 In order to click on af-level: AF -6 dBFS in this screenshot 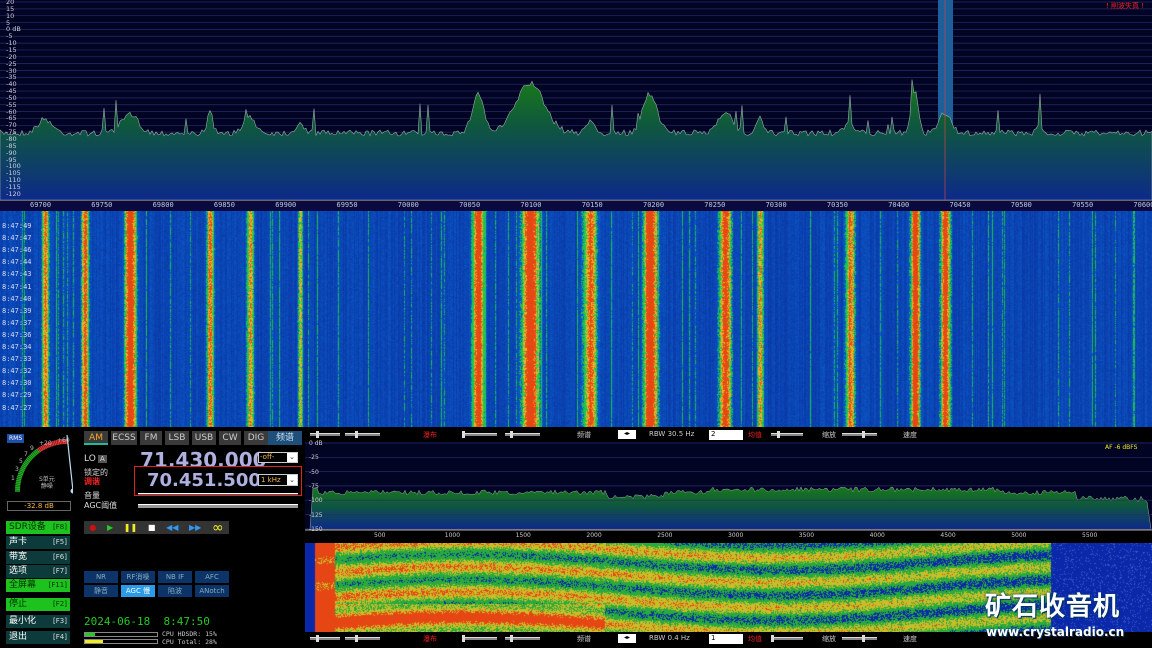, I will do `click(1121, 447)`.